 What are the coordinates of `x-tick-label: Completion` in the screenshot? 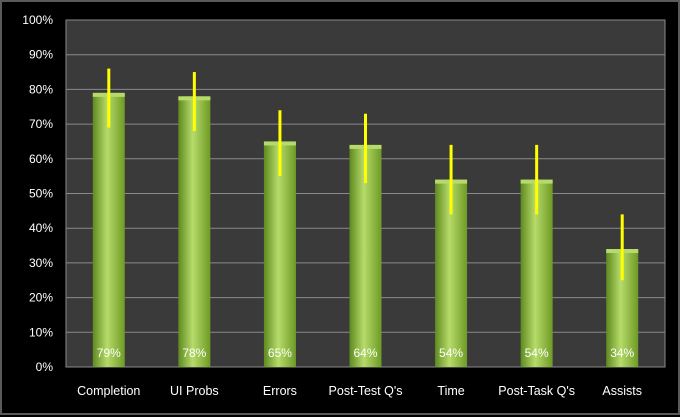 It's located at (108, 391).